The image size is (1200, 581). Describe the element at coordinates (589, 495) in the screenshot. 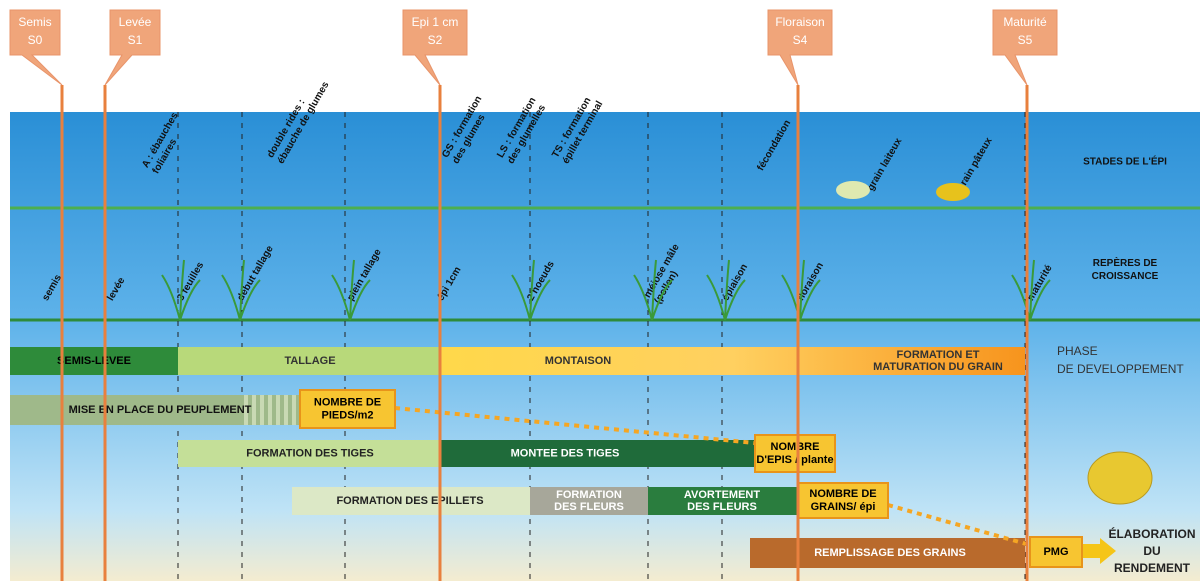

I see `label: FORMATION` at that location.